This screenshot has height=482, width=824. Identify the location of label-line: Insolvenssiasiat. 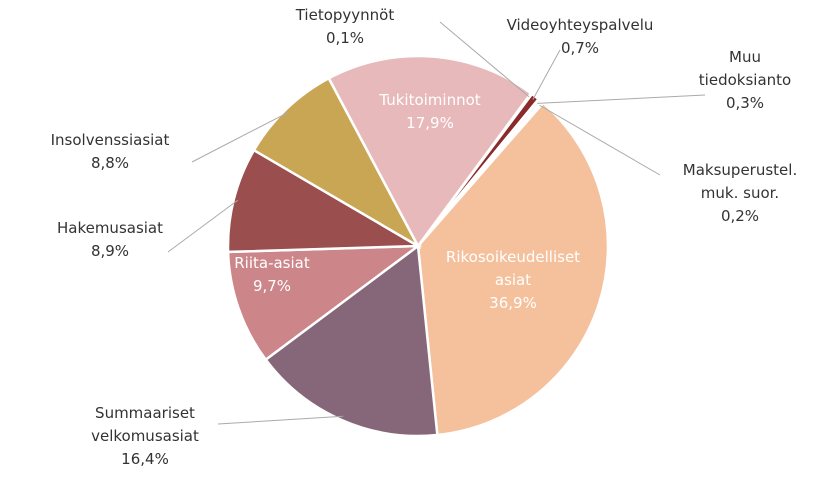
(110, 140).